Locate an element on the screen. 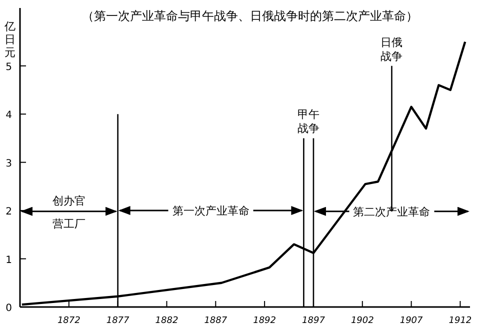 The height and width of the screenshot is (329, 479). y-tick-label: 5 is located at coordinates (9, 67).